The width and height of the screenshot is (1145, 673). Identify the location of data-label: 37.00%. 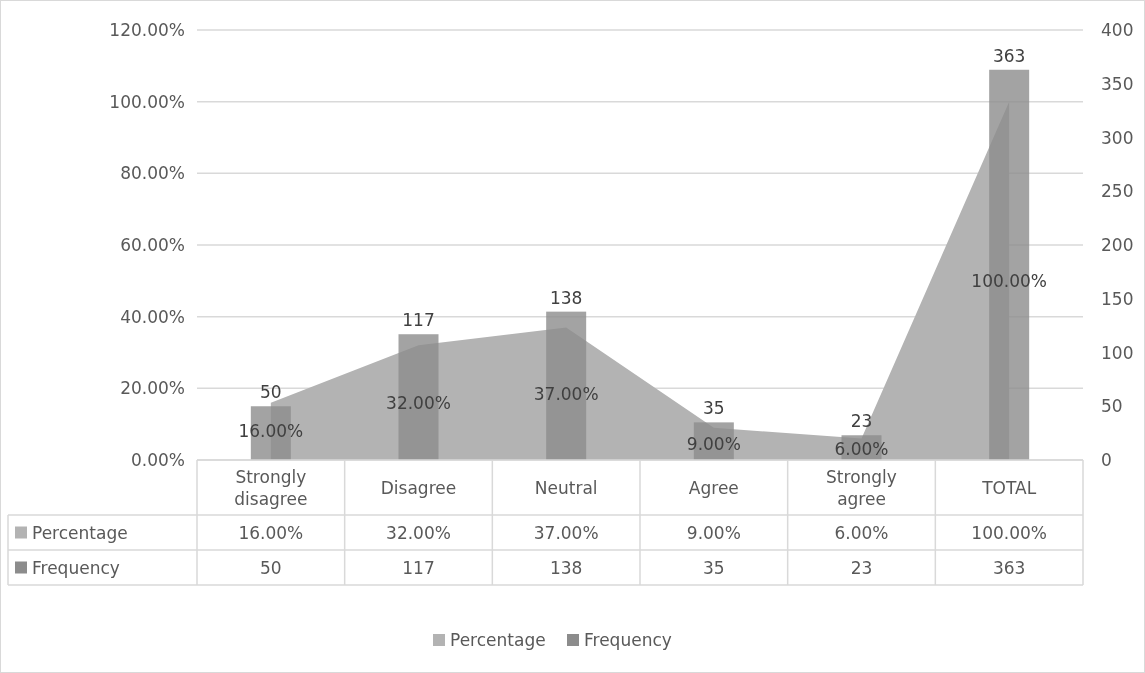
(566, 532).